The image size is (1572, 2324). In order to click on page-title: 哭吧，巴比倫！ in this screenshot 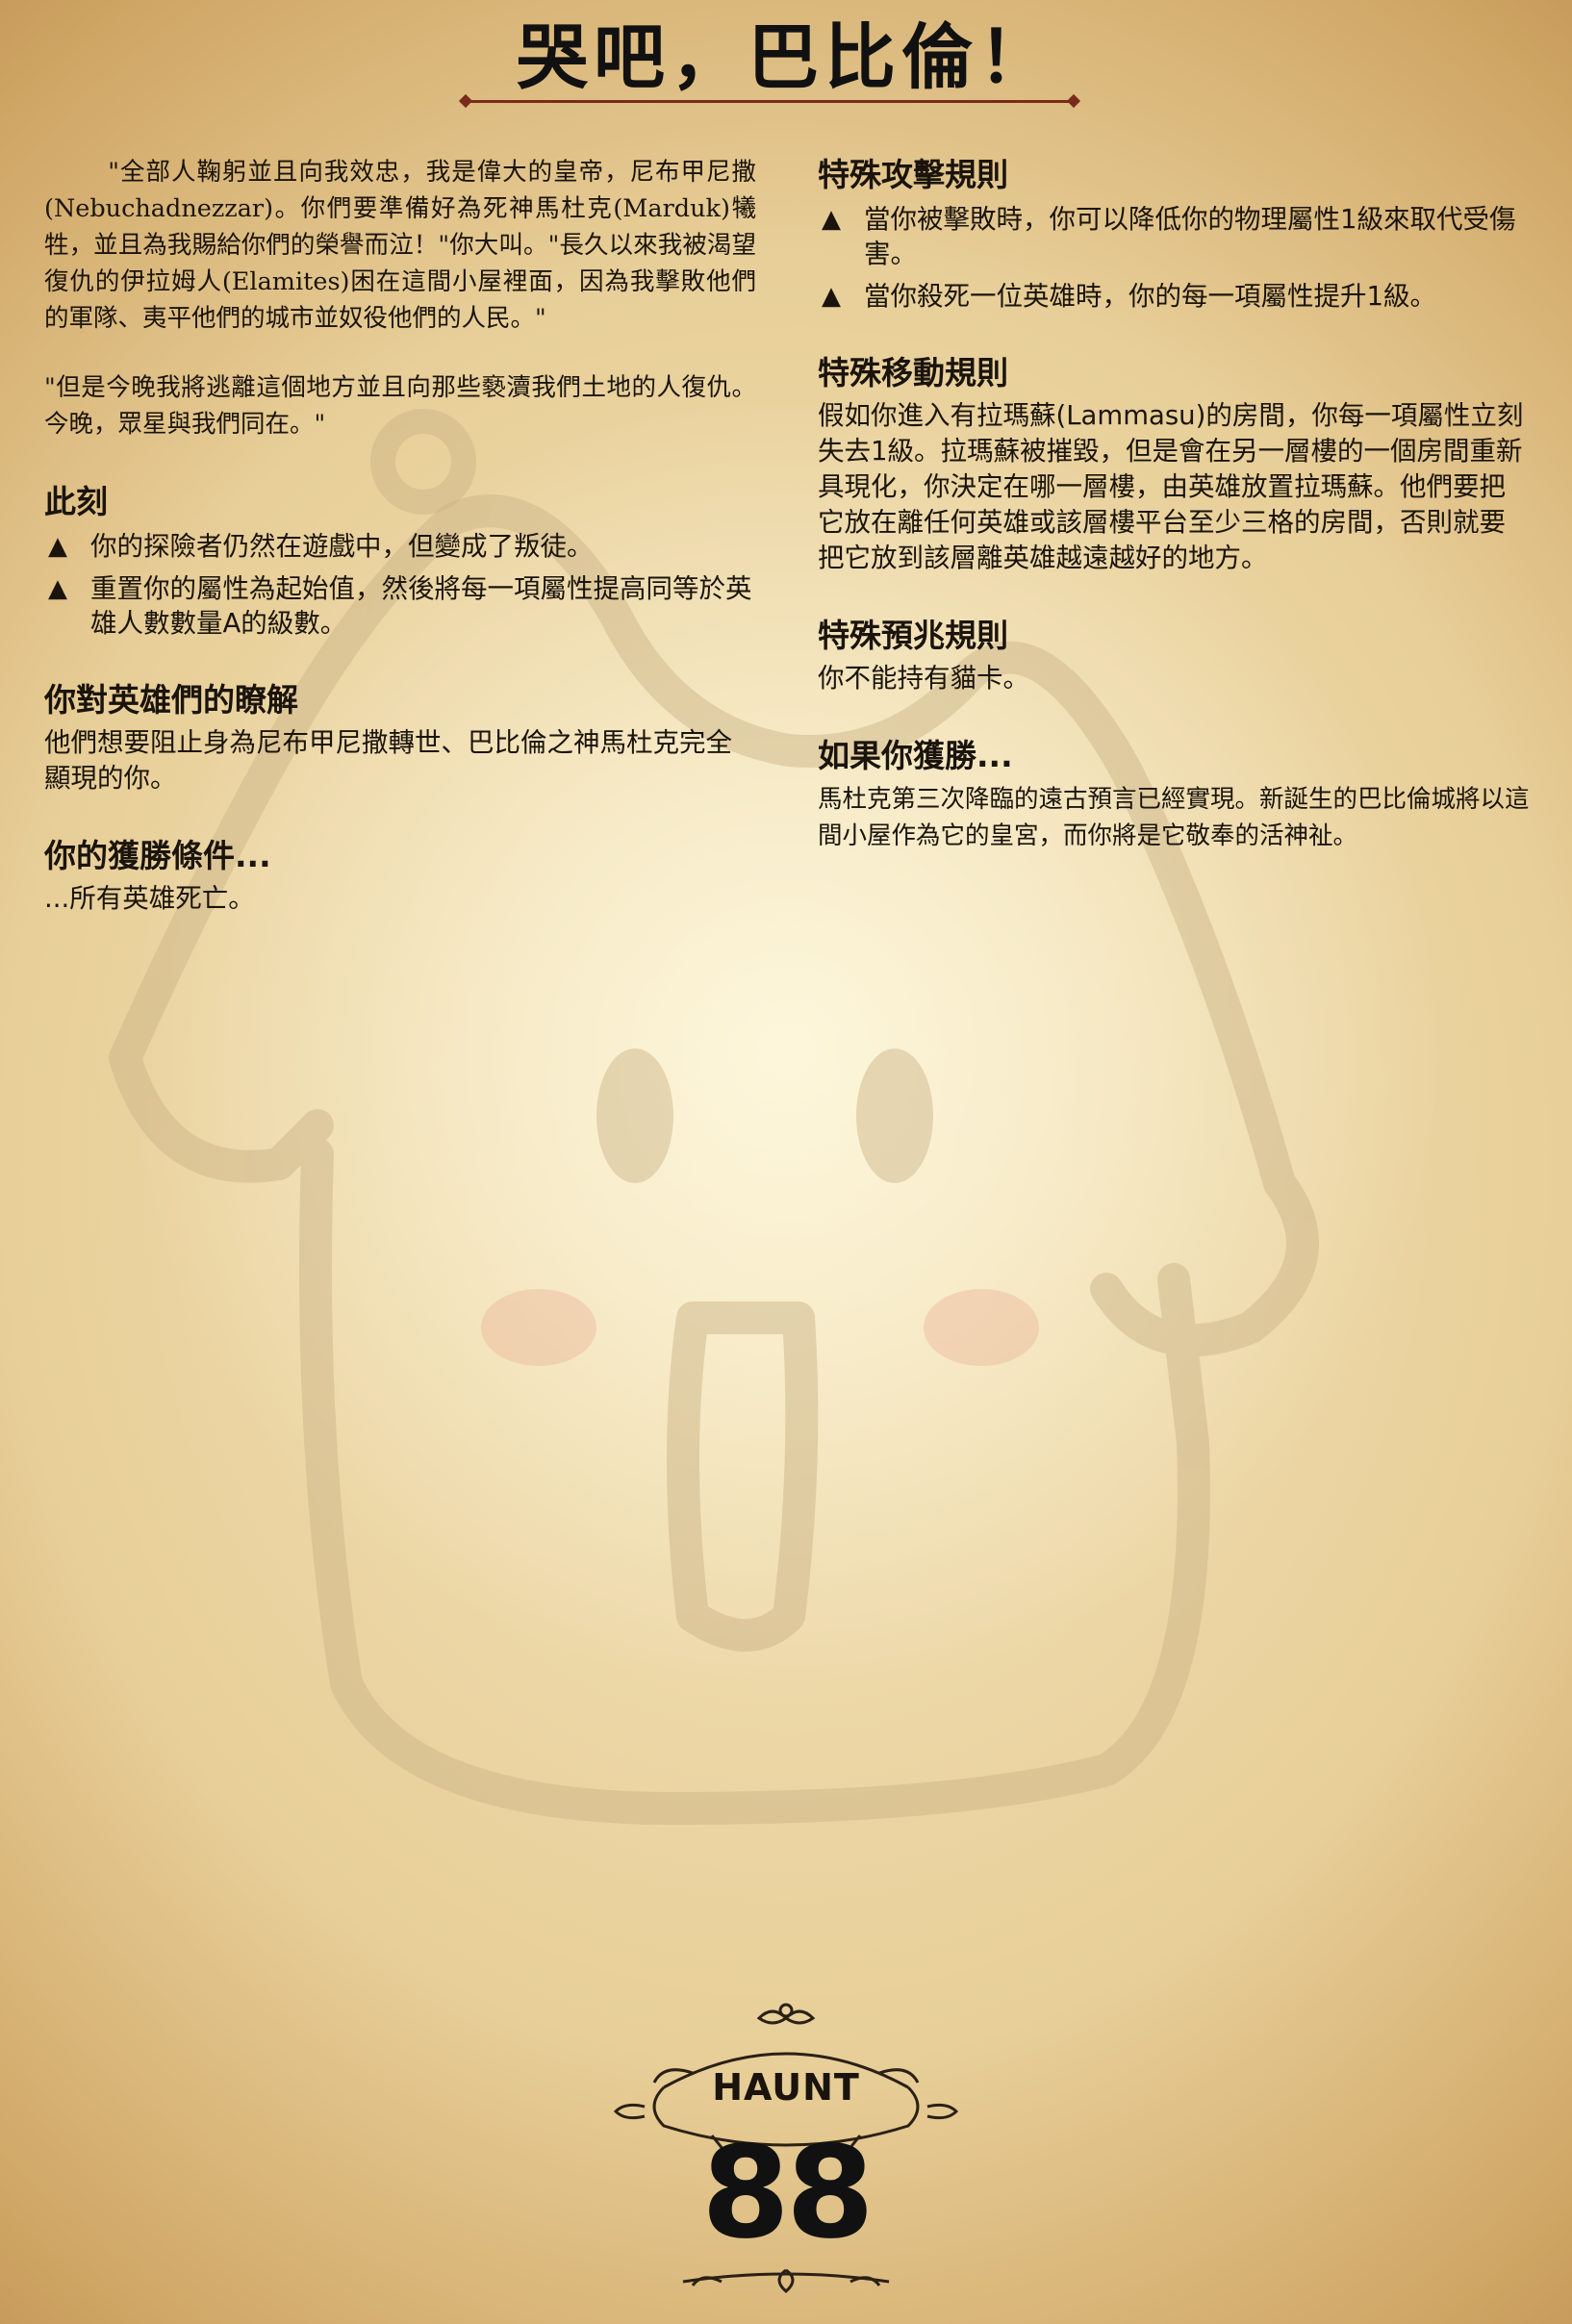, I will do `click(786, 57)`.